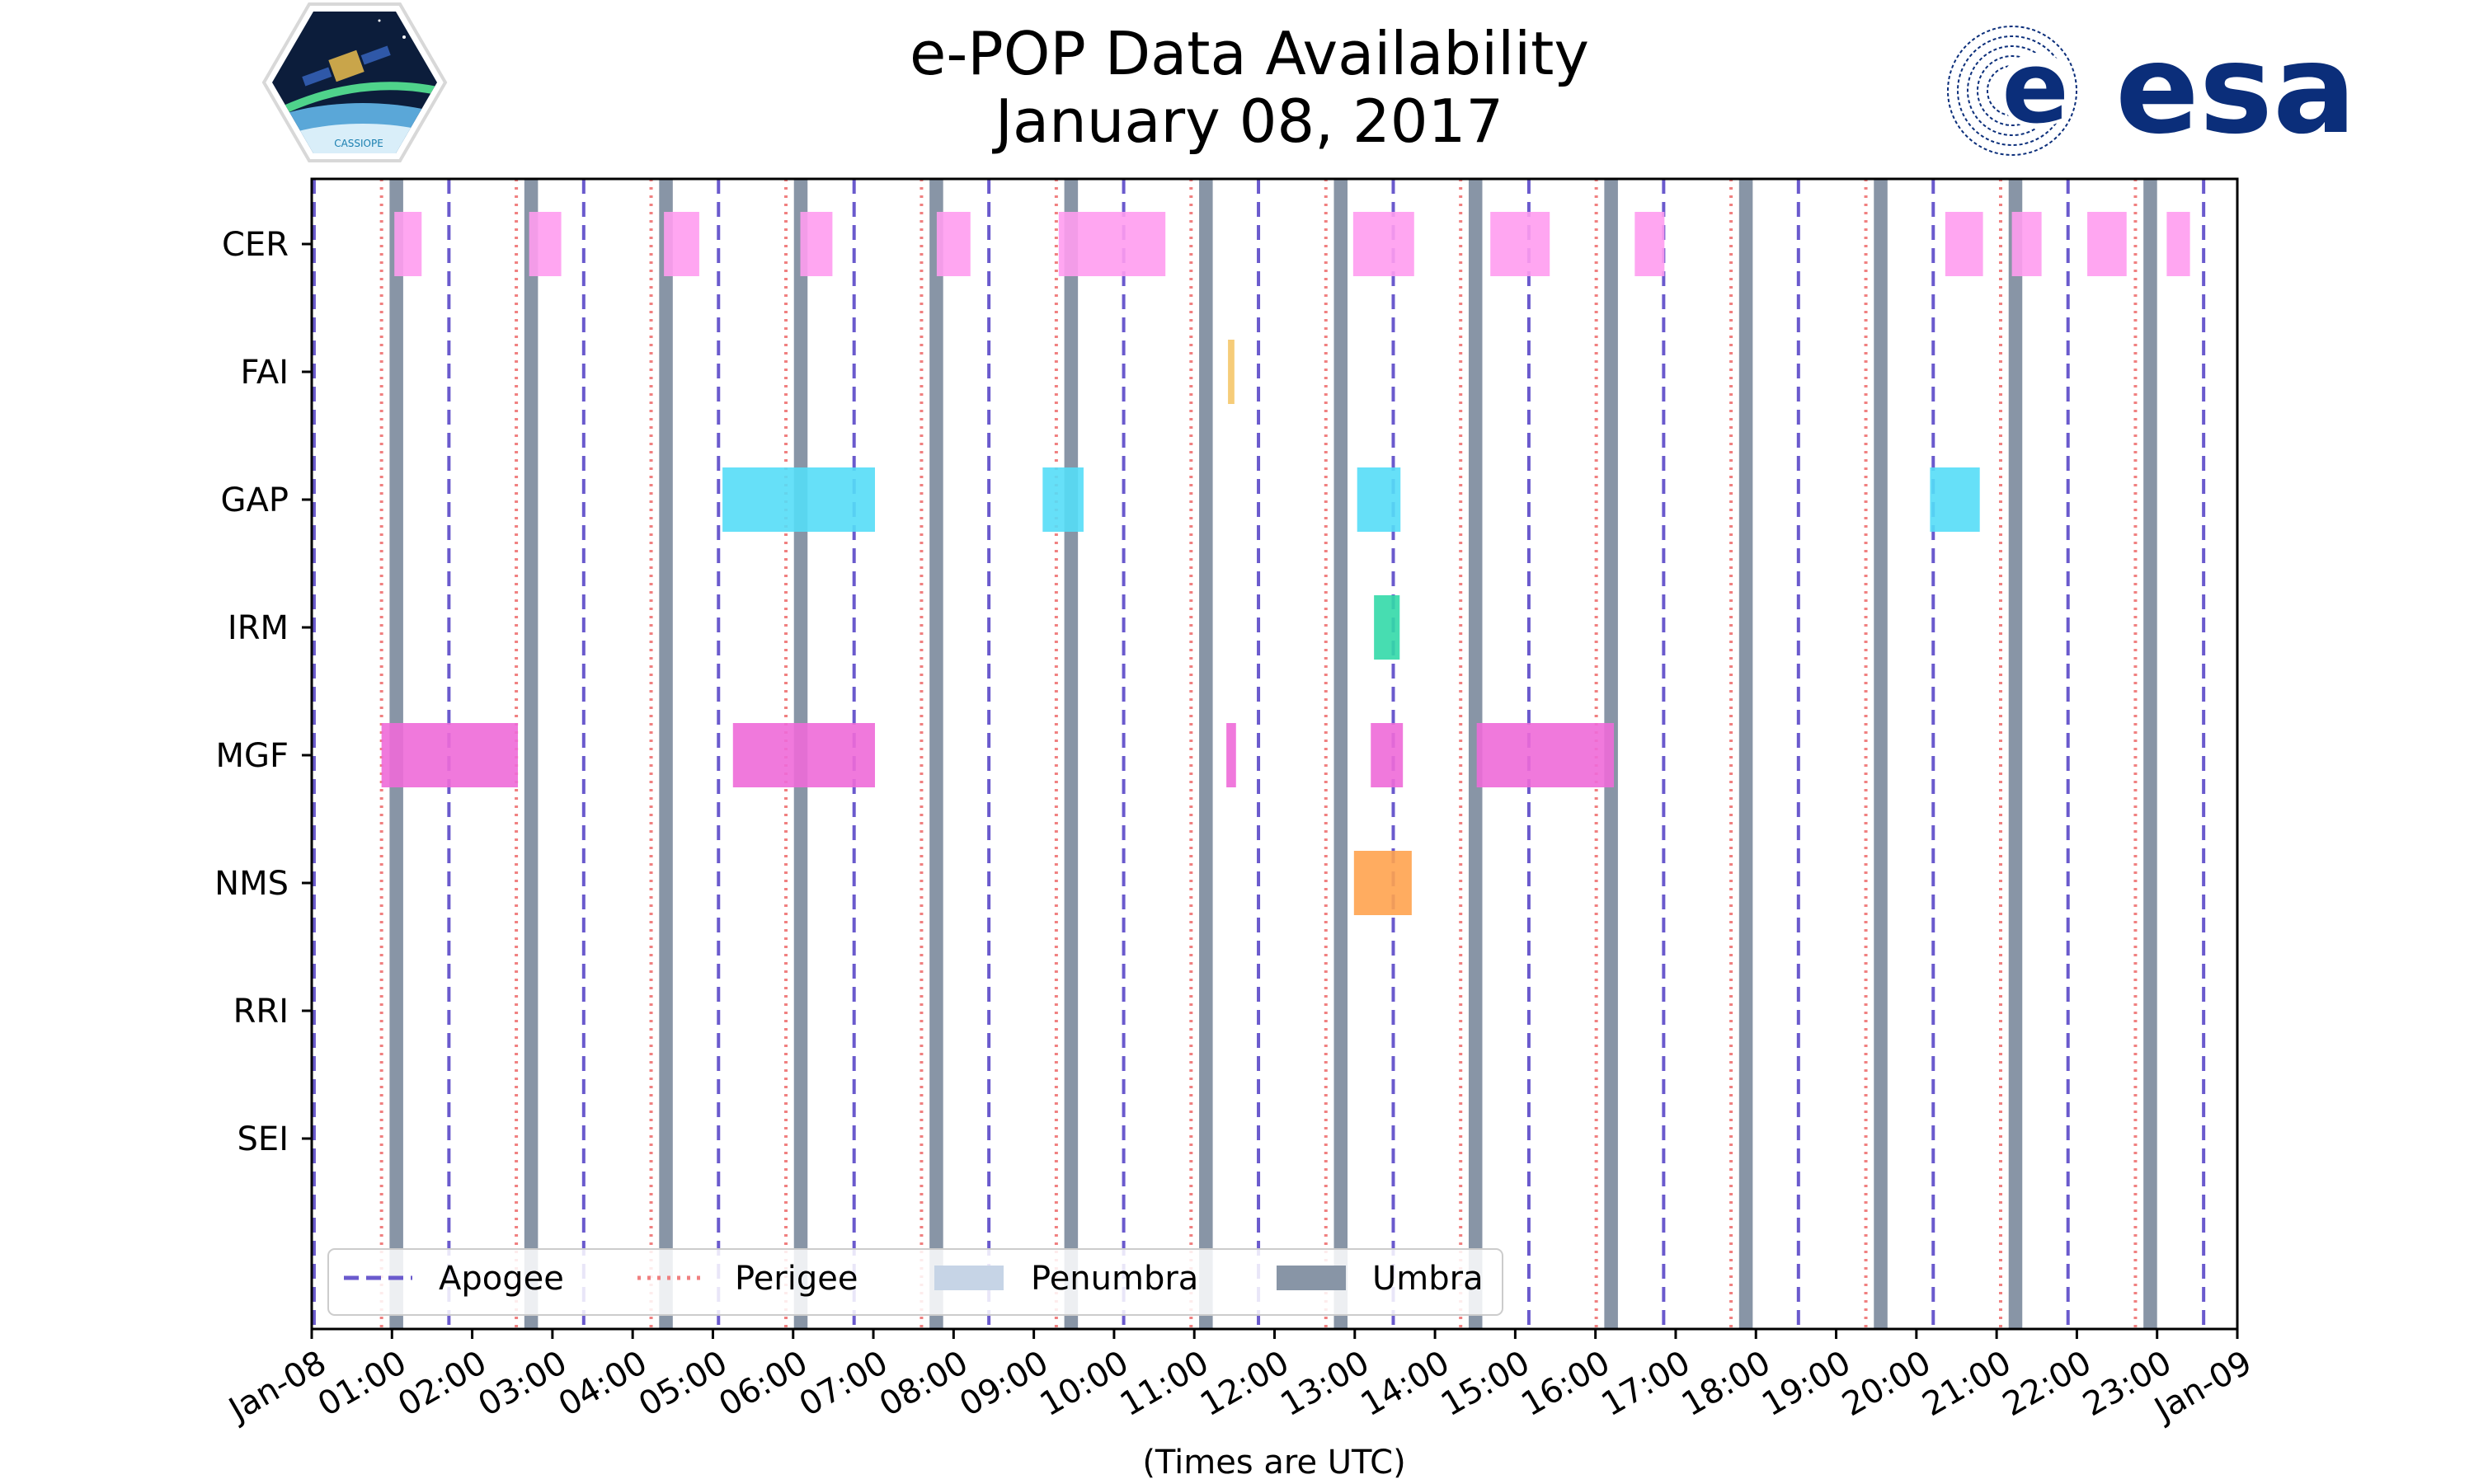 This screenshot has height=1484, width=2474. What do you see at coordinates (1245, 1384) in the screenshot?
I see `x-tick-label-12: 12:00` at bounding box center [1245, 1384].